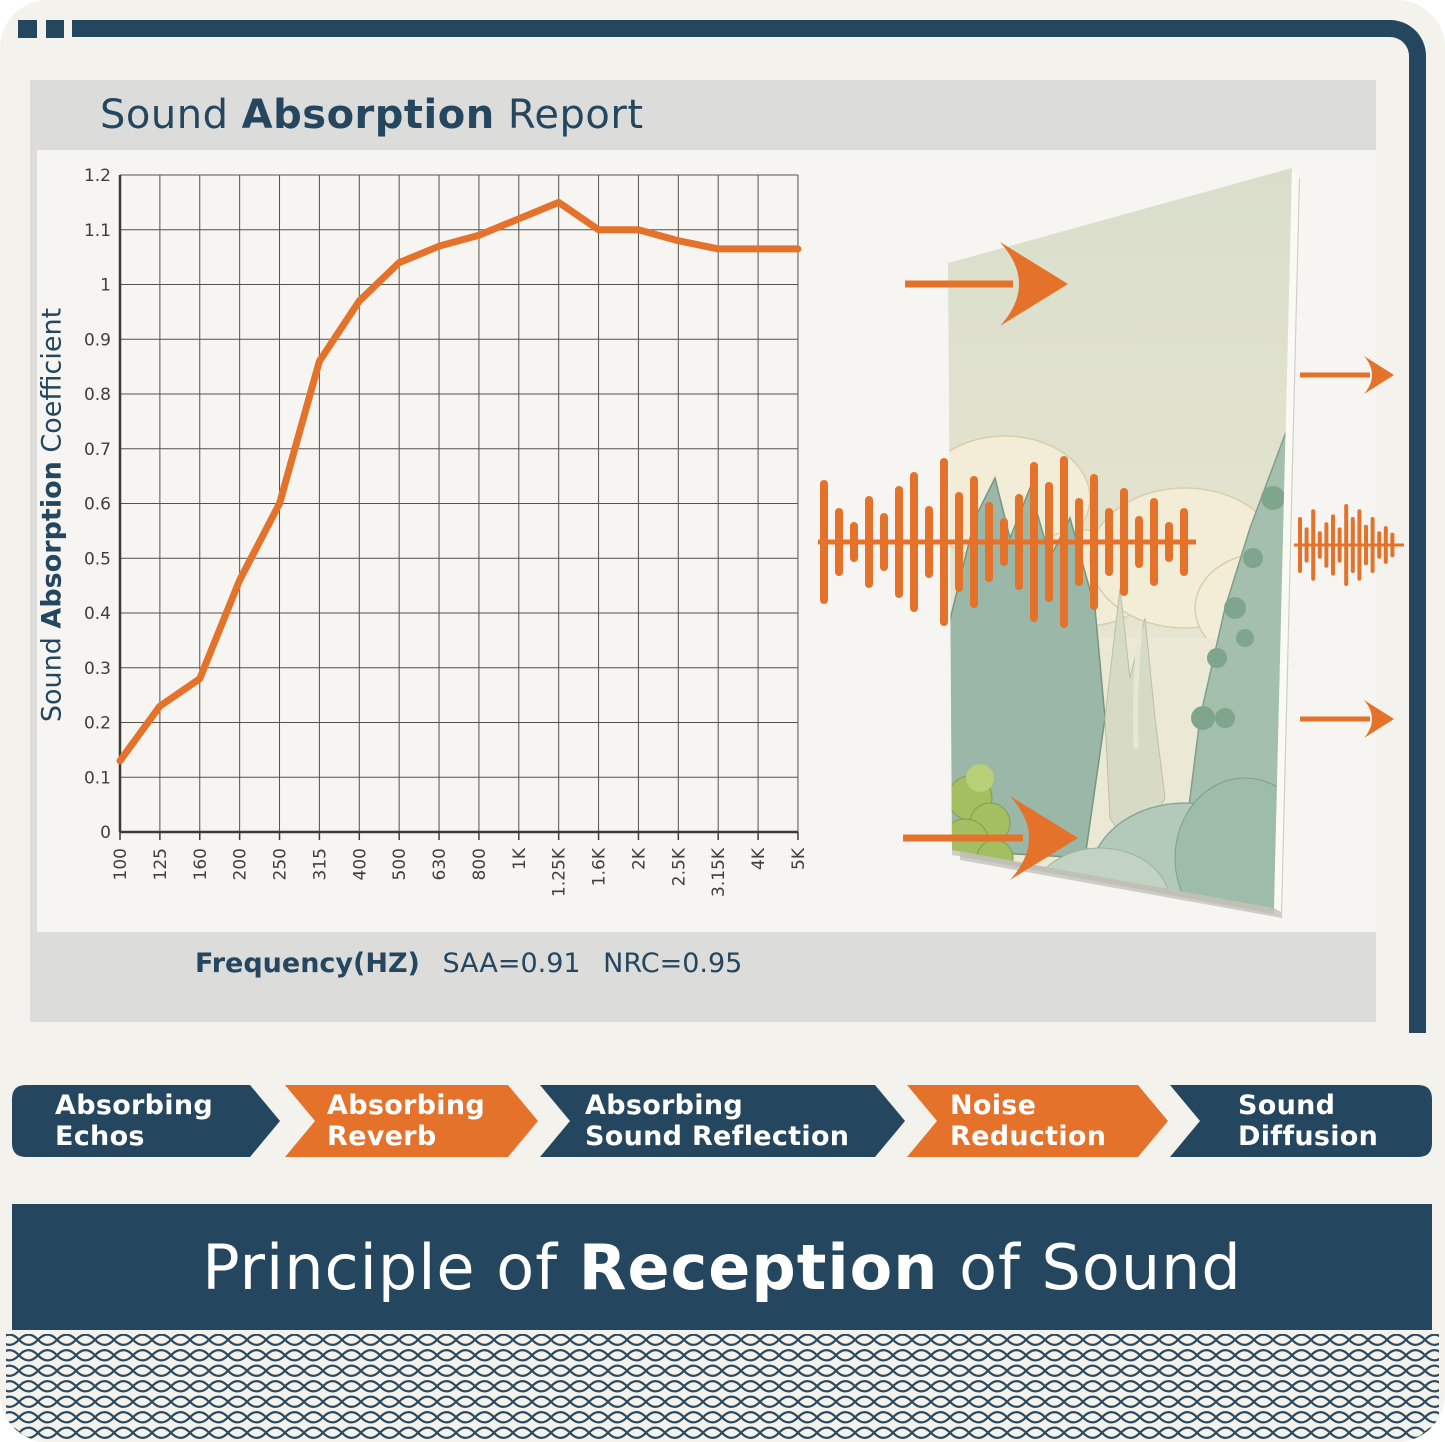 The width and height of the screenshot is (1445, 1442). Describe the element at coordinates (511, 963) in the screenshot. I see `saa-value: SAA=0.91` at that location.